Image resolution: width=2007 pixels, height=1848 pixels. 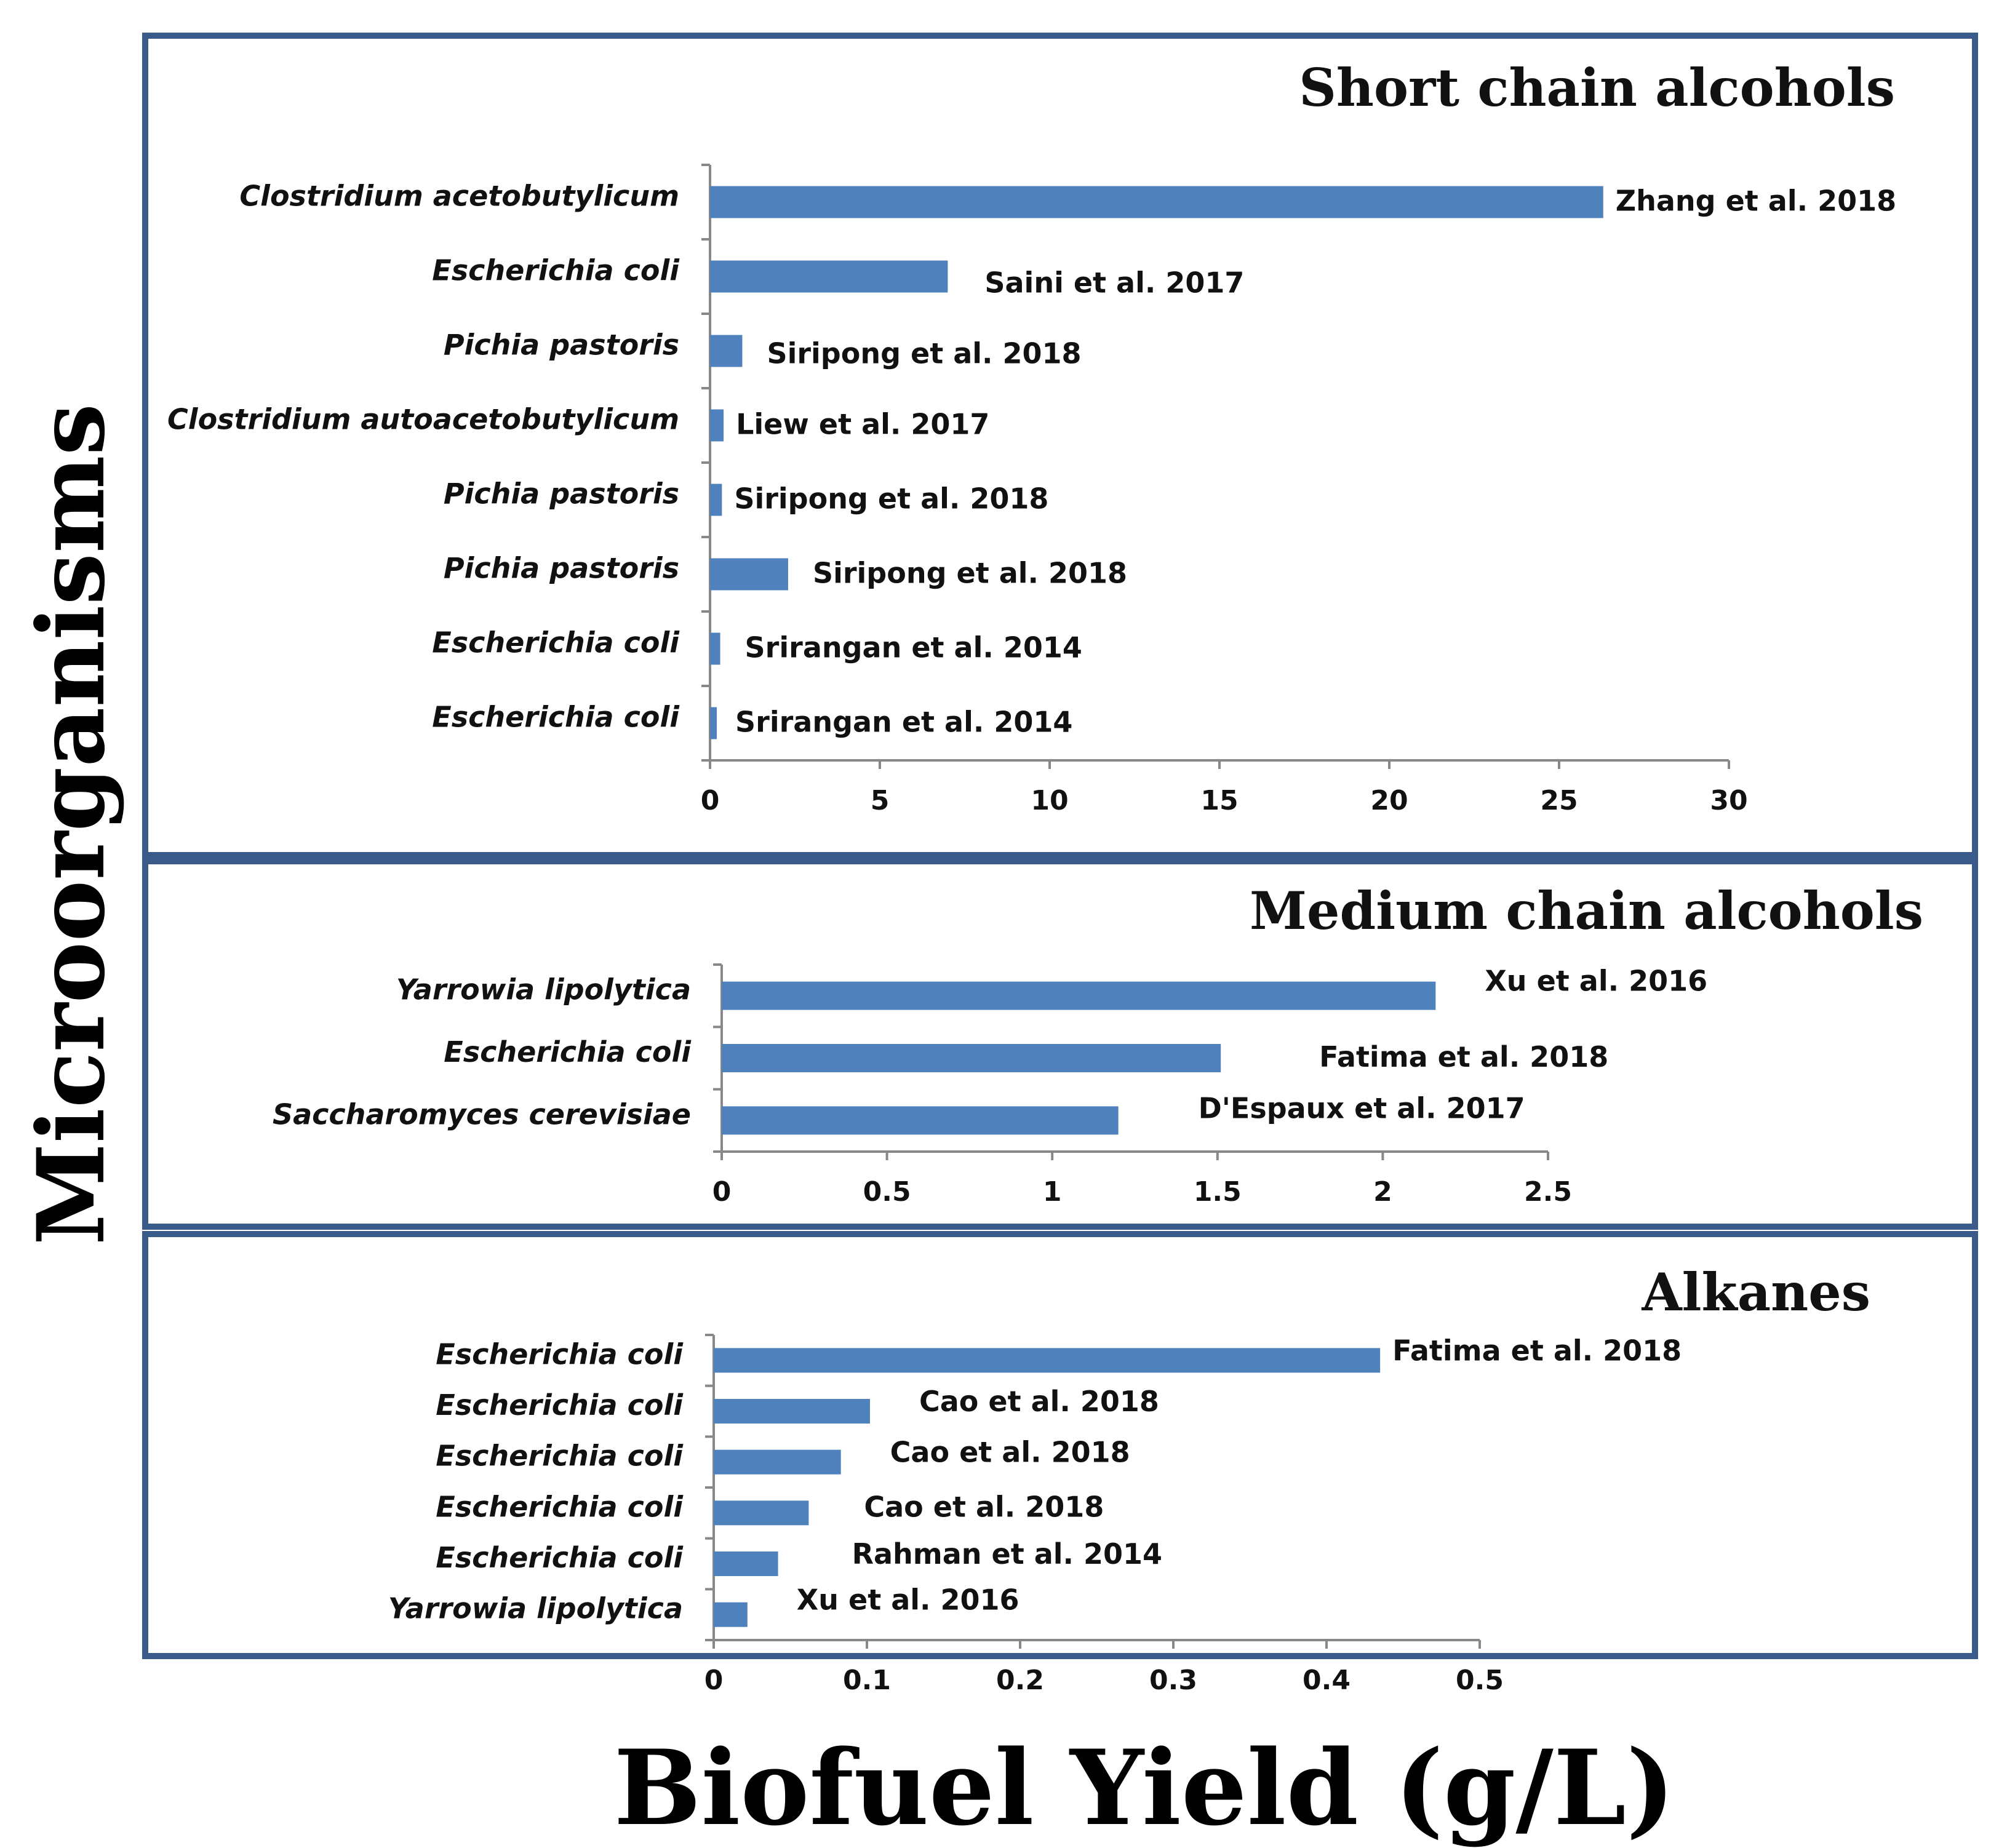 I want to click on category-label: Clostridium autoacetobutylicum, so click(x=423, y=419).